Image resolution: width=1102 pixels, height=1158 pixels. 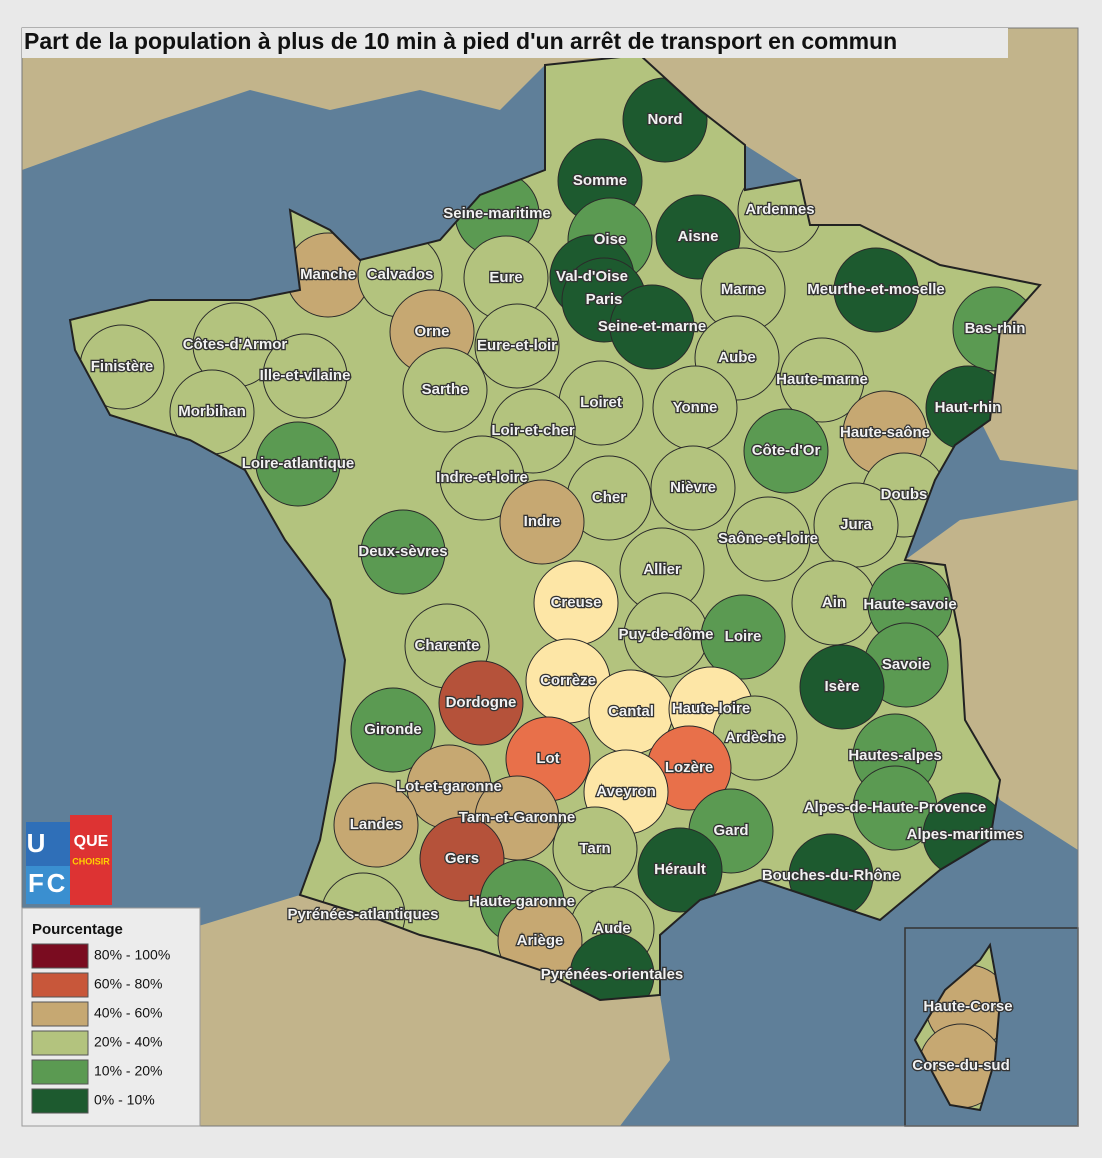 I want to click on department-label: Bas-rhin, so click(x=995, y=328).